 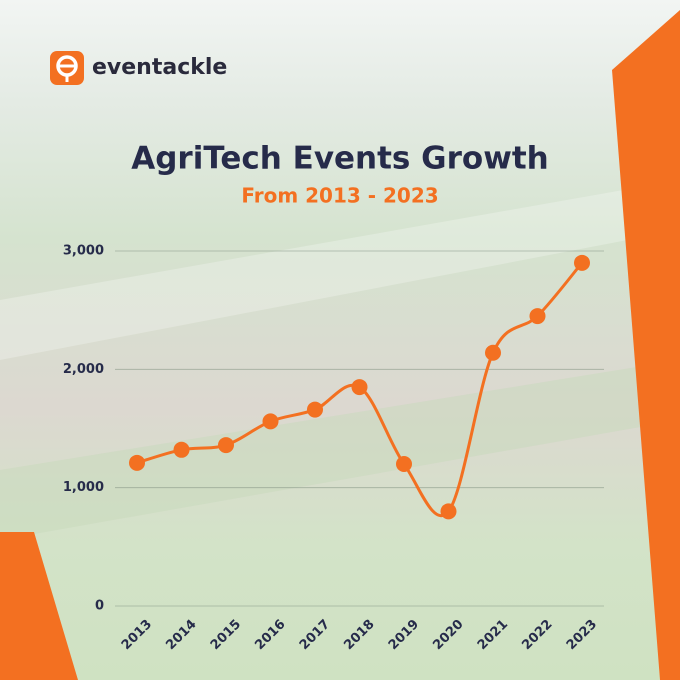 I want to click on y-tick-label: 3,000, so click(x=83, y=251).